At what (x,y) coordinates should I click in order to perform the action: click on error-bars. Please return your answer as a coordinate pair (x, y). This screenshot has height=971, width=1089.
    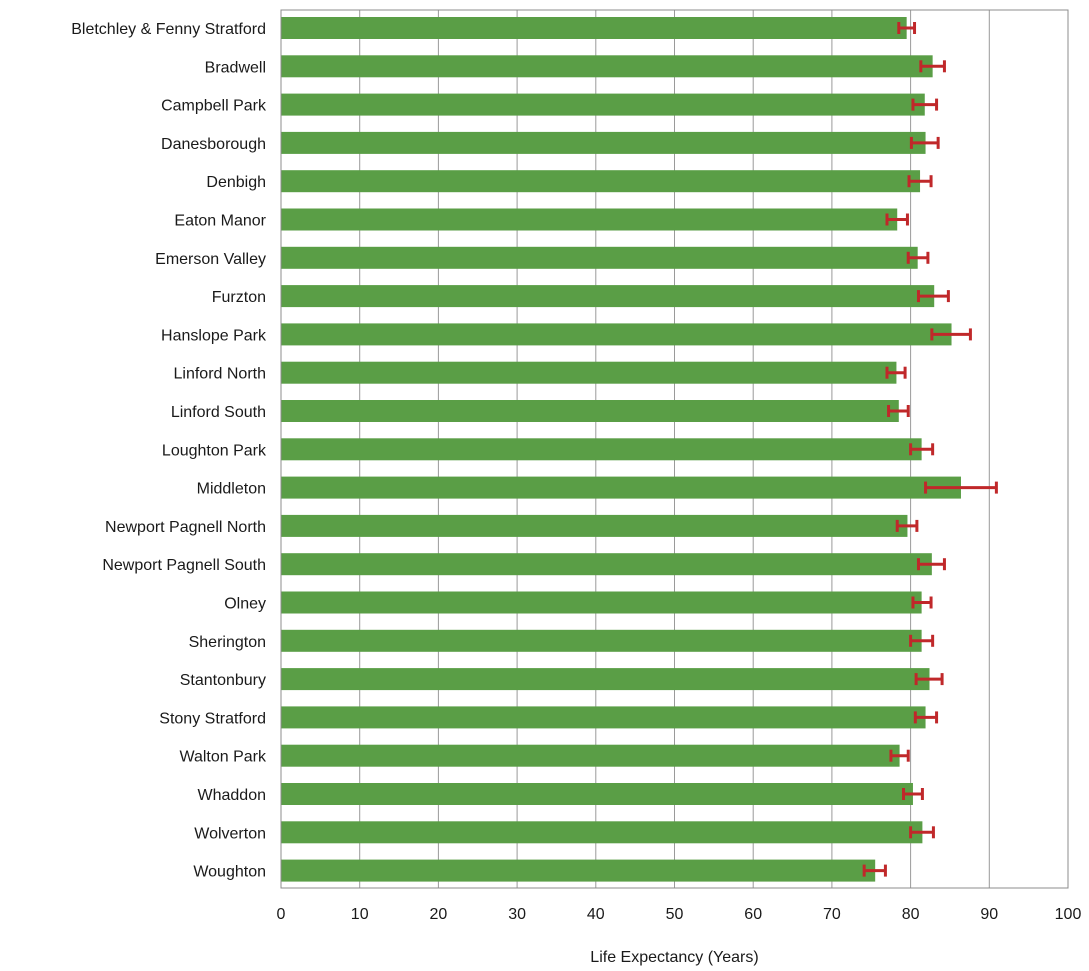
    Looking at the image, I should click on (930, 449).